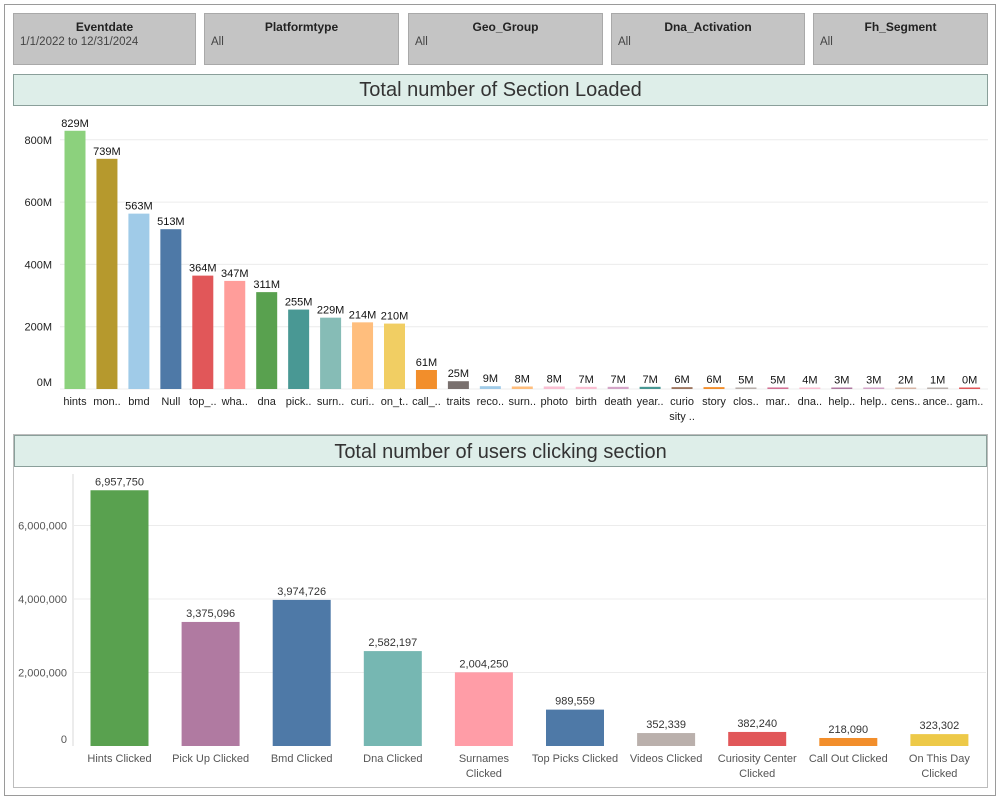  What do you see at coordinates (708, 27) in the screenshot?
I see `filter-title: Dna_Activation` at bounding box center [708, 27].